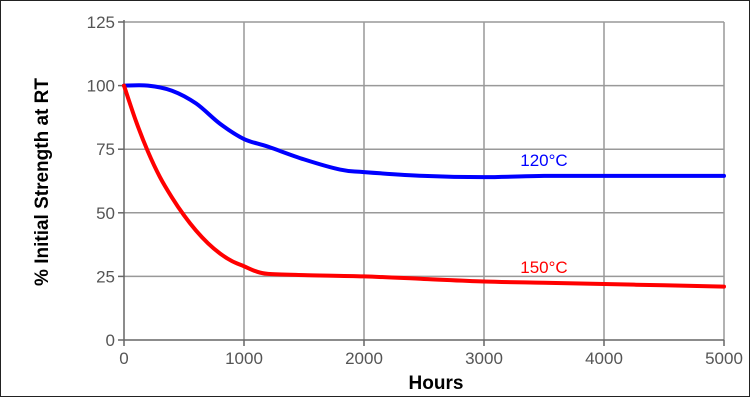  Describe the element at coordinates (105, 276) in the screenshot. I see `y-tick-label: 25` at that location.